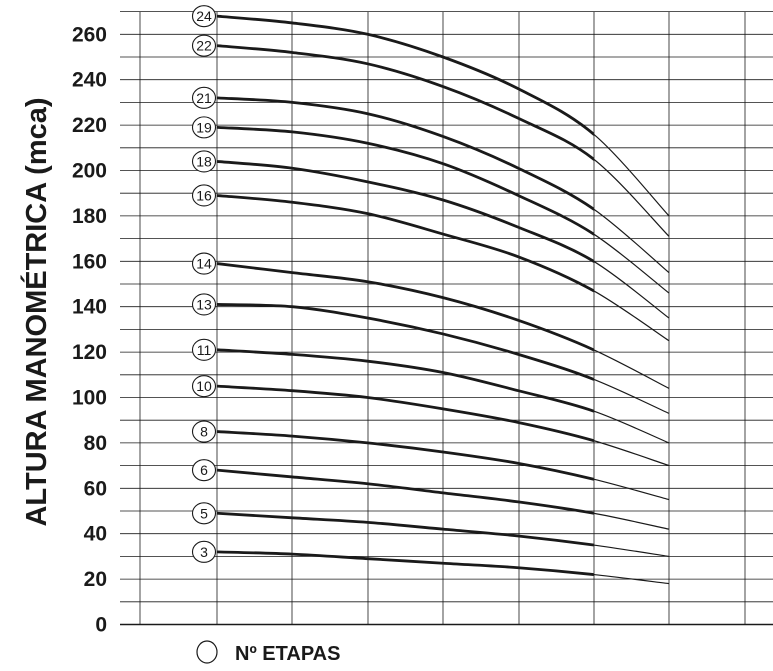 This screenshot has width=773, height=671. Describe the element at coordinates (101, 625) in the screenshot. I see `y-tick-label: 0` at that location.